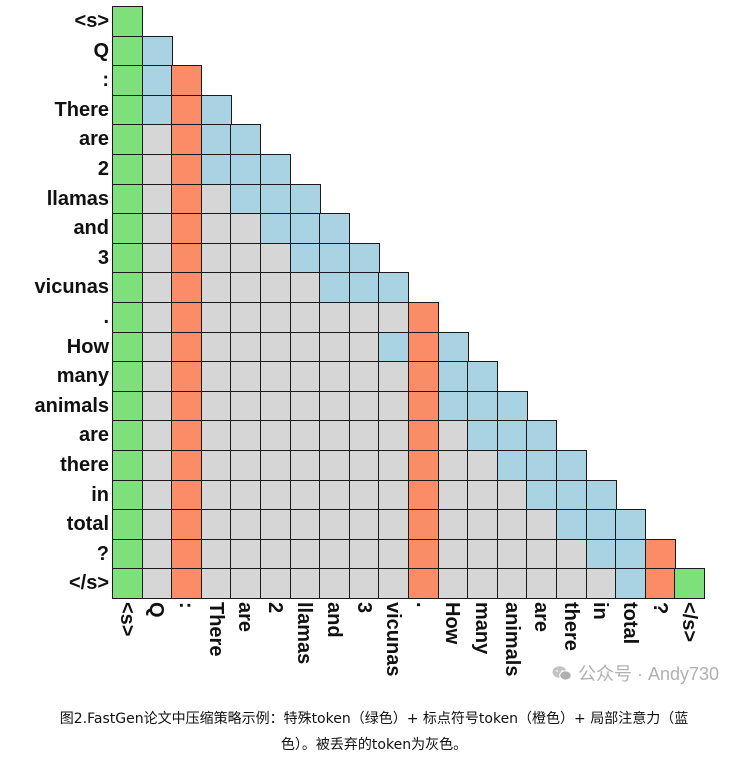  I want to click on row-label: ., so click(106, 317).